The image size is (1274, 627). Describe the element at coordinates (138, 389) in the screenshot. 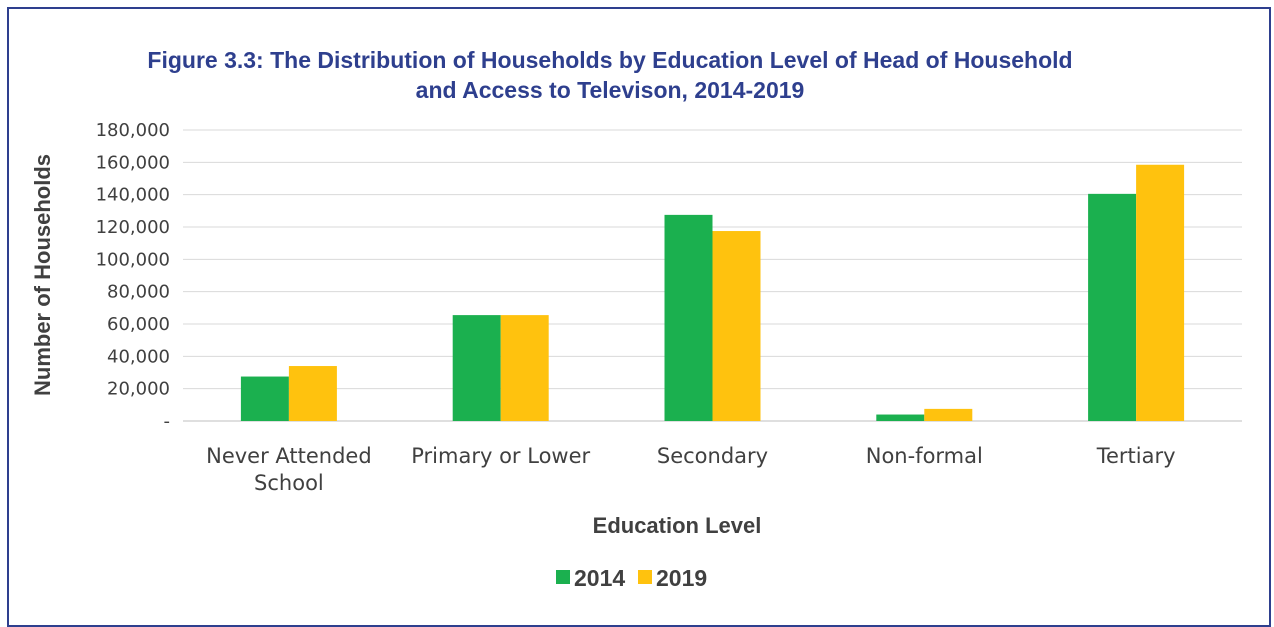

I see `y-tick-label: 20,000` at that location.